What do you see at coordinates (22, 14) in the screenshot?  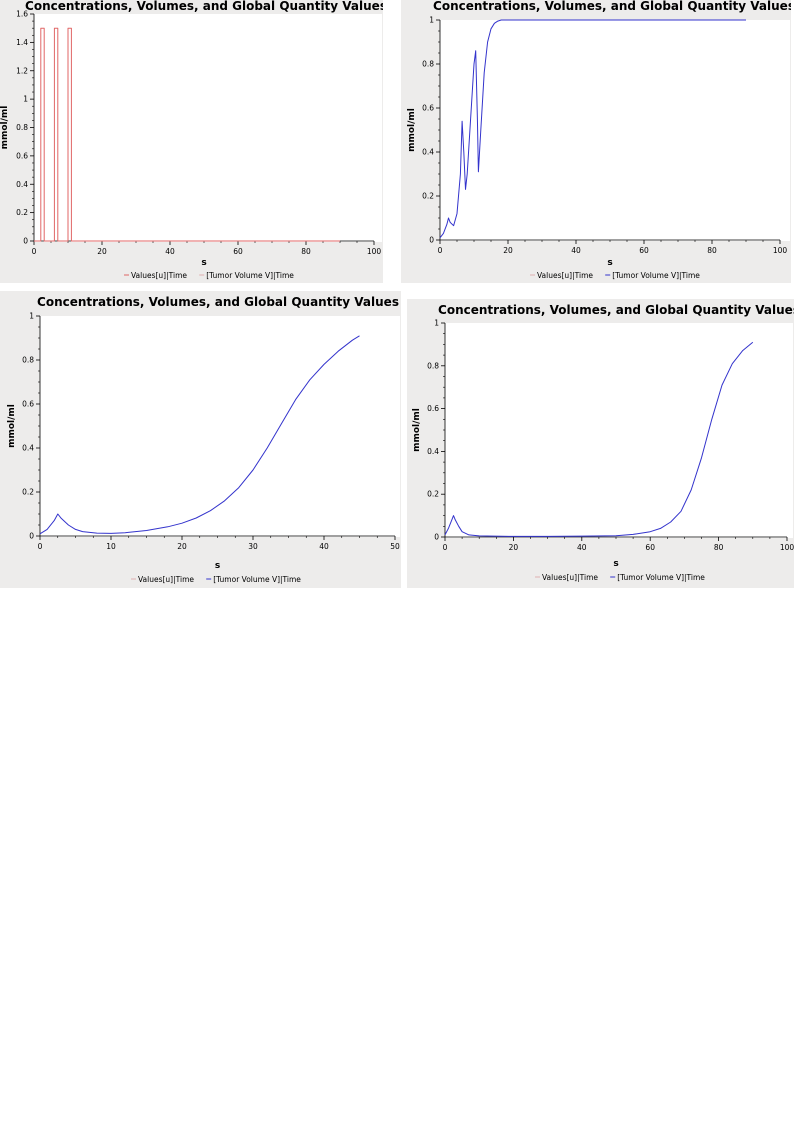 I see `y-tick-label: 1.6` at bounding box center [22, 14].